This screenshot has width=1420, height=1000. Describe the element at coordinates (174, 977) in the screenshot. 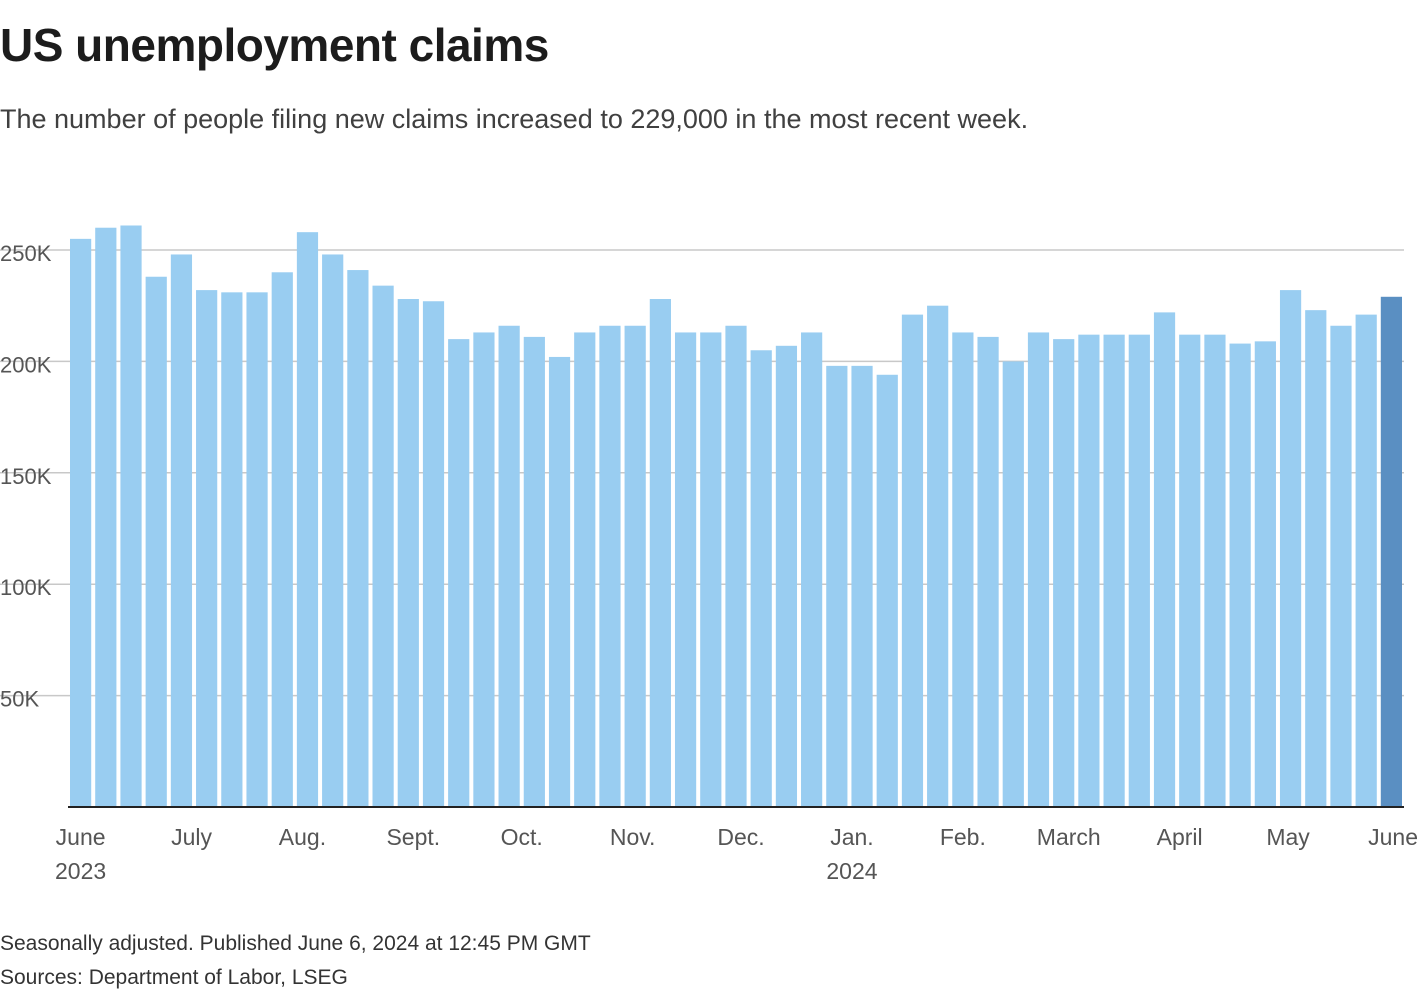

I see `footnote-sources: Sources: Department of Labor, LSEG` at that location.